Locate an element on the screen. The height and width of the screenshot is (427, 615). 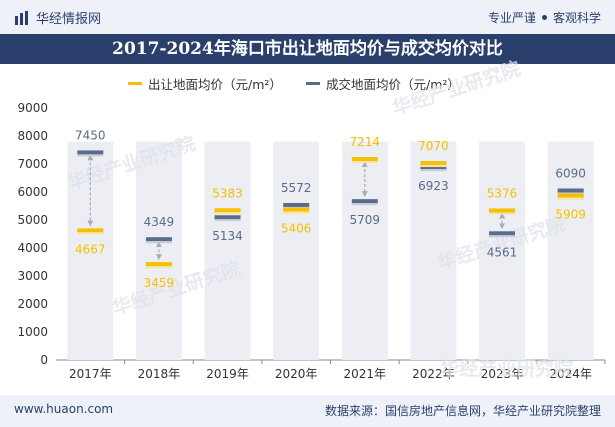
x-tick-label: 2024年 is located at coordinates (570, 374).